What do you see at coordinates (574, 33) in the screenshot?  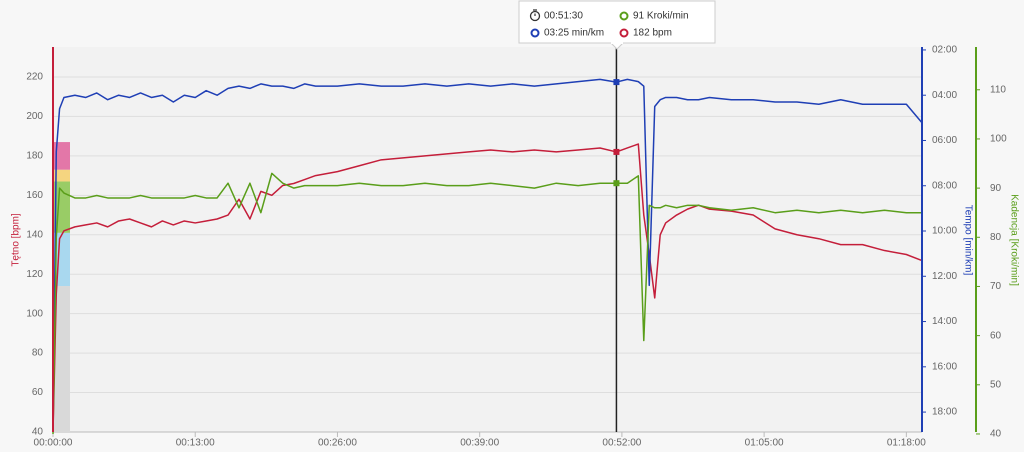 I see `tooltip-pace: 03:25 min/km` at bounding box center [574, 33].